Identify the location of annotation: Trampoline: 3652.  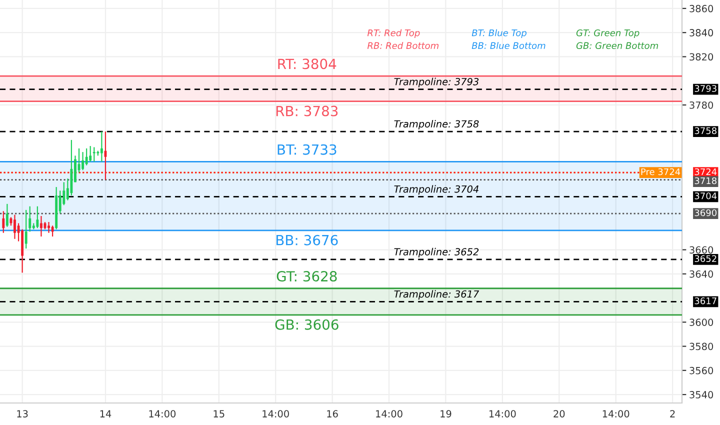
(436, 253).